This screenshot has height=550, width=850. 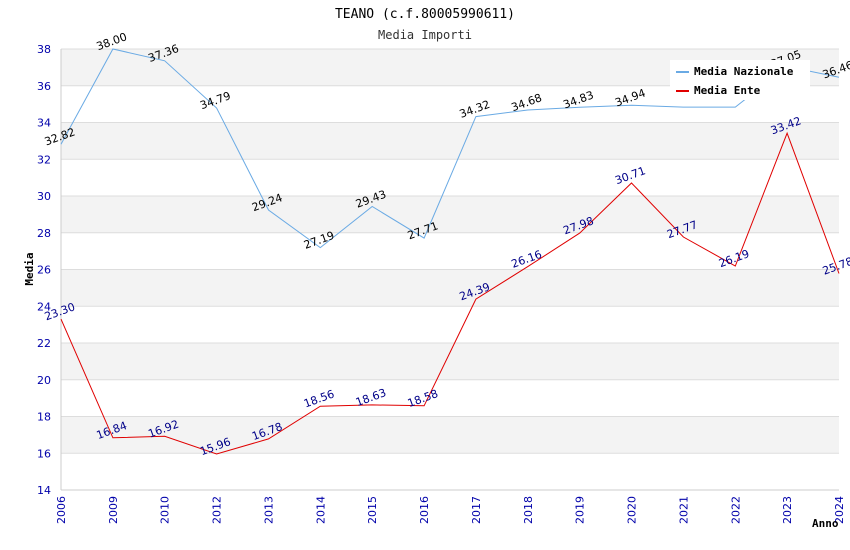 What do you see at coordinates (217, 510) in the screenshot?
I see `x-tick-label: 2012` at bounding box center [217, 510].